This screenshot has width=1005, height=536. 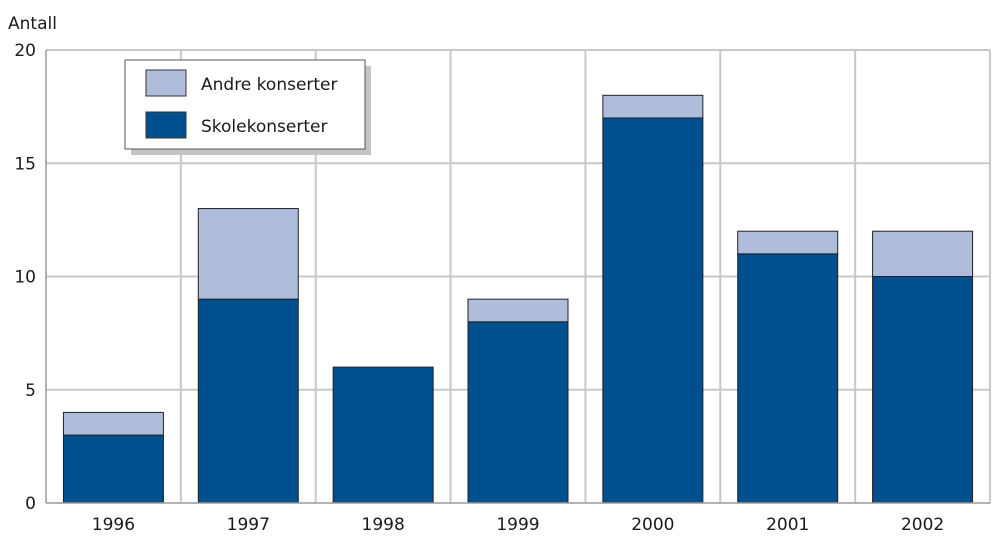 What do you see at coordinates (113, 469) in the screenshot?
I see `bar-skolekonserter-1996` at bounding box center [113, 469].